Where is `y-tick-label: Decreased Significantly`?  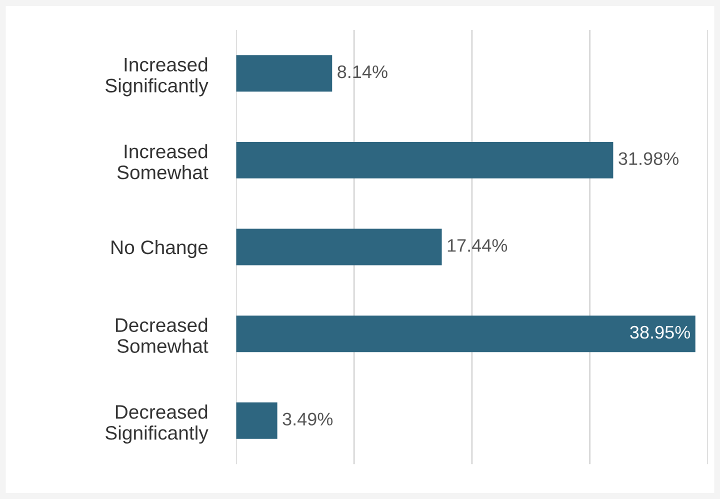 y-tick-label: Decreased Significantly is located at coordinates (157, 424).